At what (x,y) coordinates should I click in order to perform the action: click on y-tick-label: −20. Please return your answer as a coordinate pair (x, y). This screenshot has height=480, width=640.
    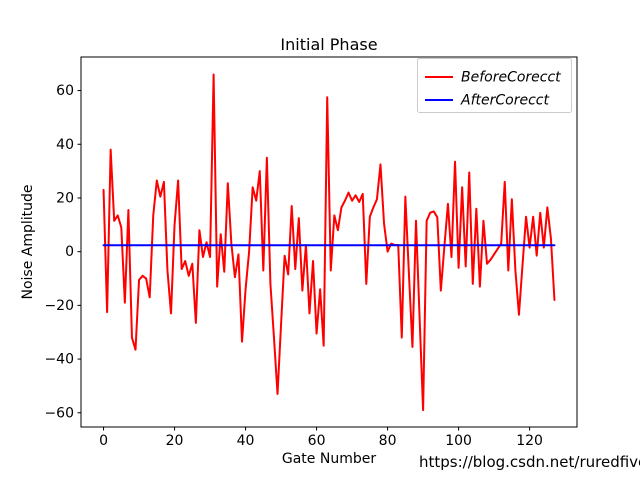
    Looking at the image, I should click on (59, 306).